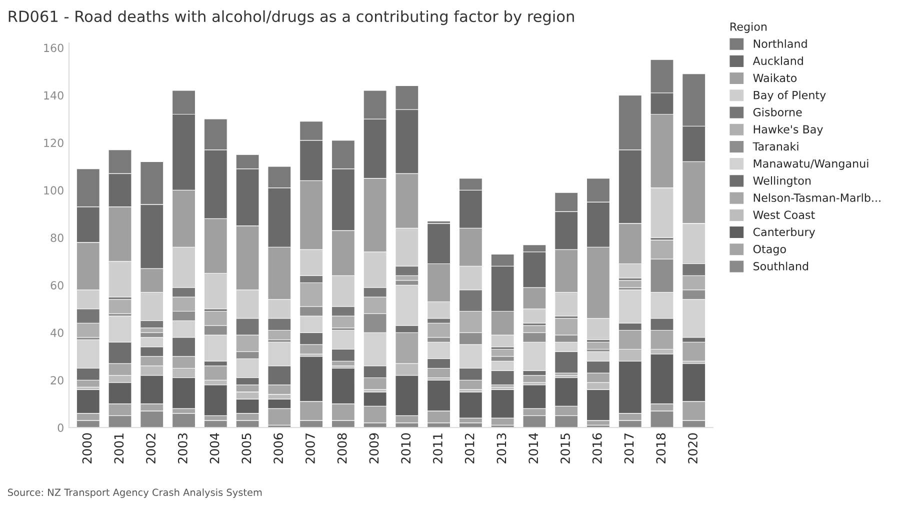 This screenshot has height=506, width=920. I want to click on x-tick-label: 2017, so click(629, 449).